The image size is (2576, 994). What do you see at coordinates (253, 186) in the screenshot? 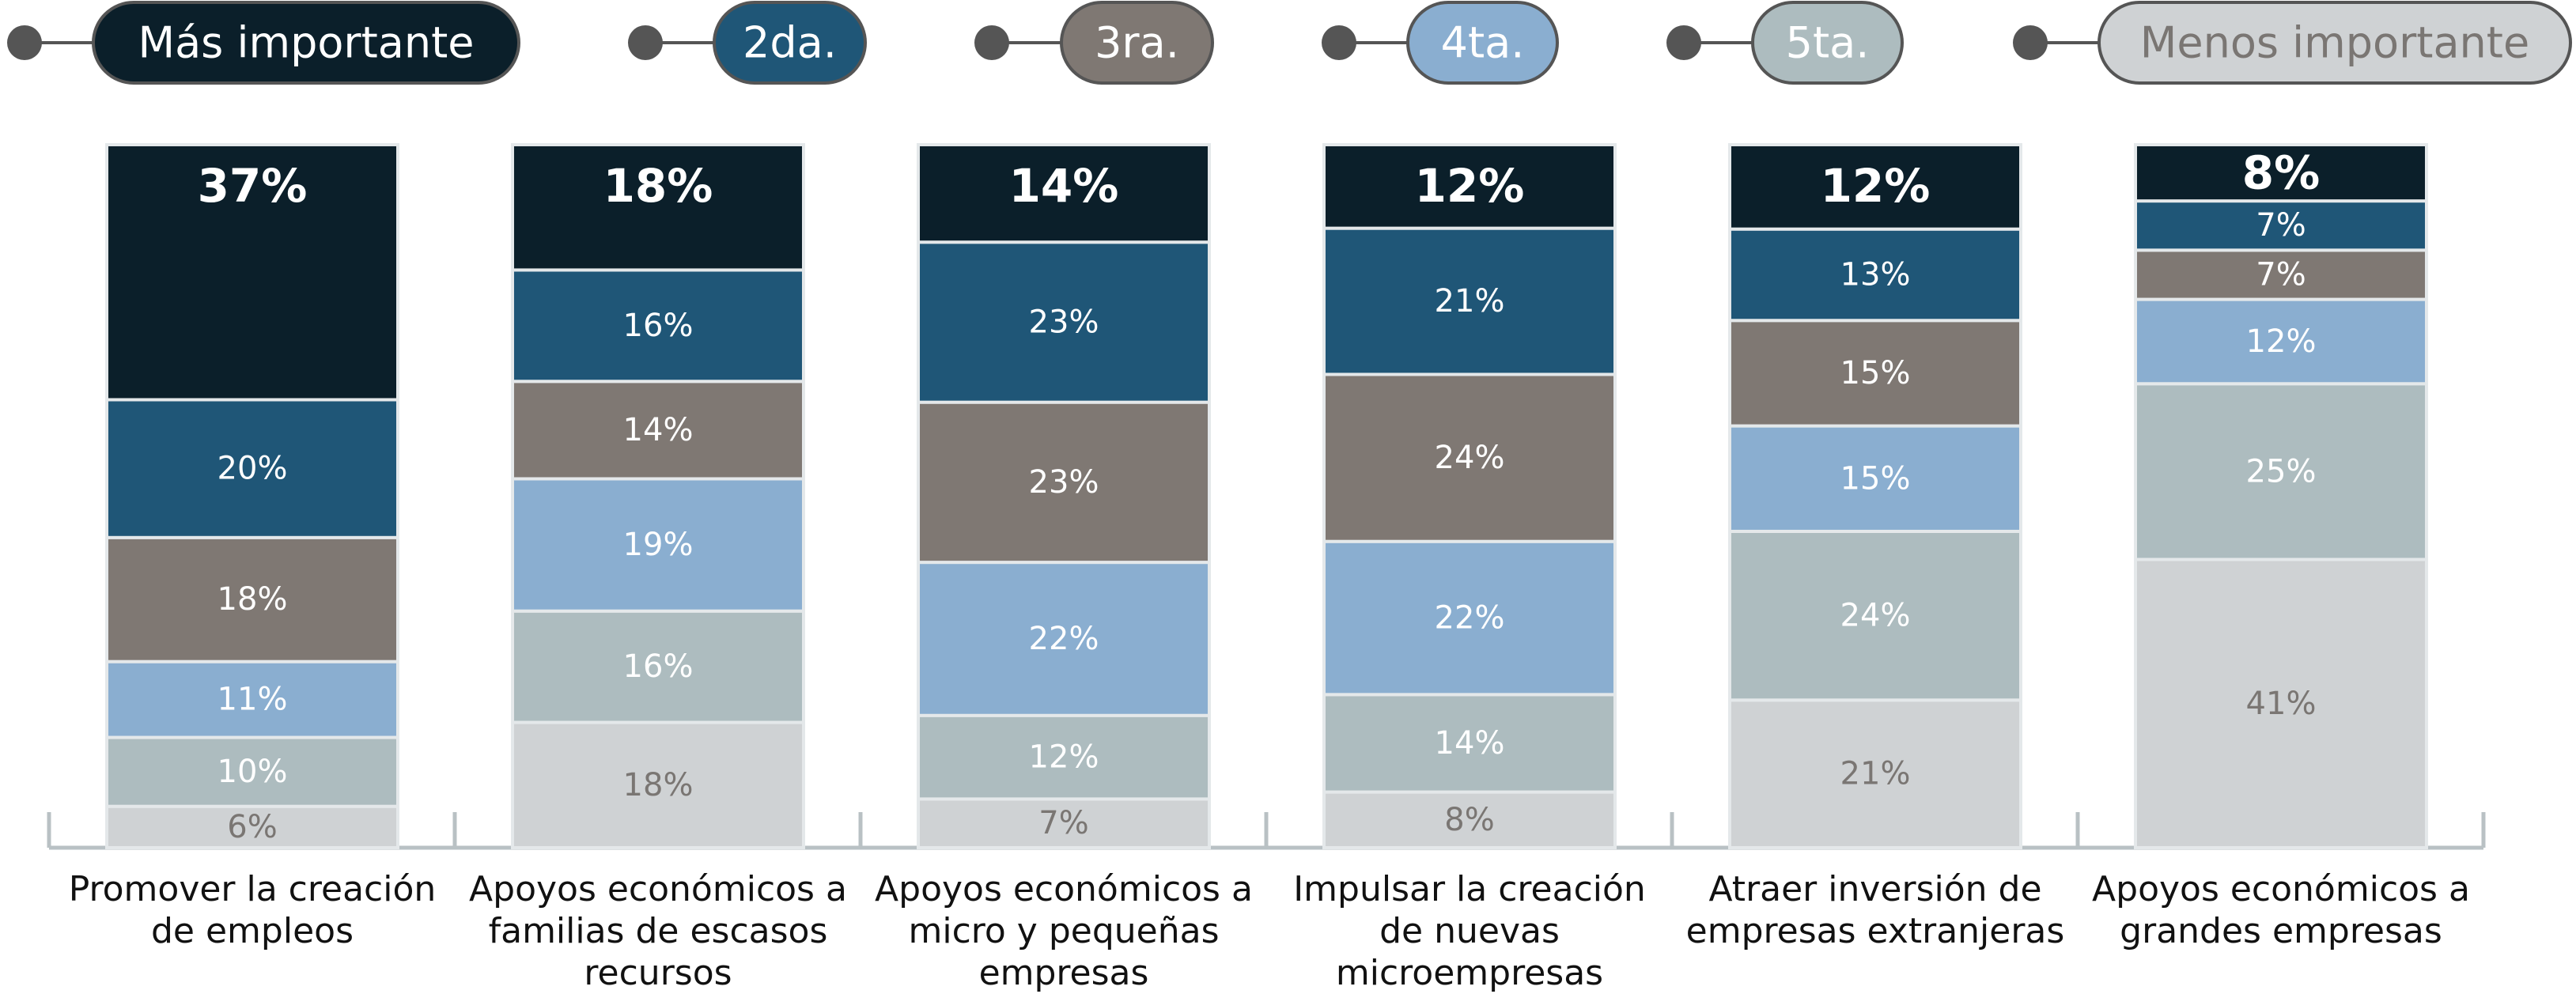
I see `data-label: 37%` at bounding box center [253, 186].